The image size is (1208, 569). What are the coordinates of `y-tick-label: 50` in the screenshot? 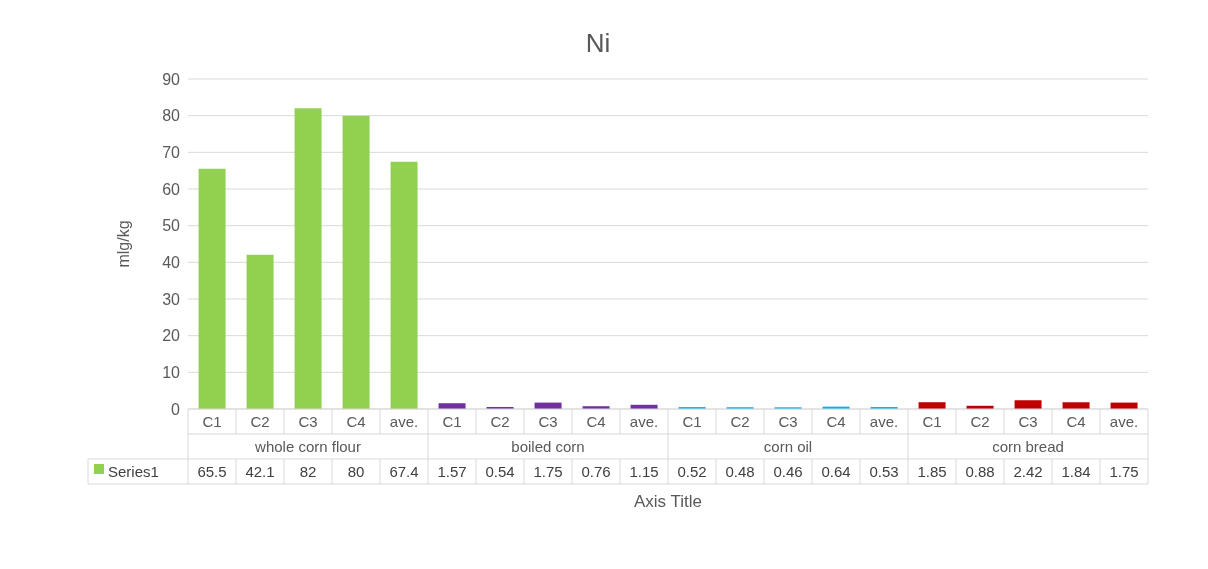 It's located at (171, 226).